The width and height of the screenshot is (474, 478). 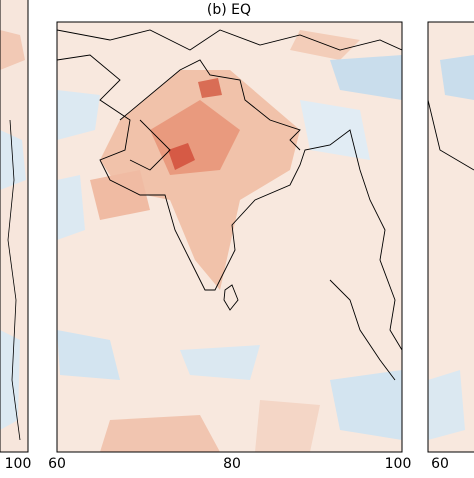 I want to click on left-frame, so click(x=14, y=226).